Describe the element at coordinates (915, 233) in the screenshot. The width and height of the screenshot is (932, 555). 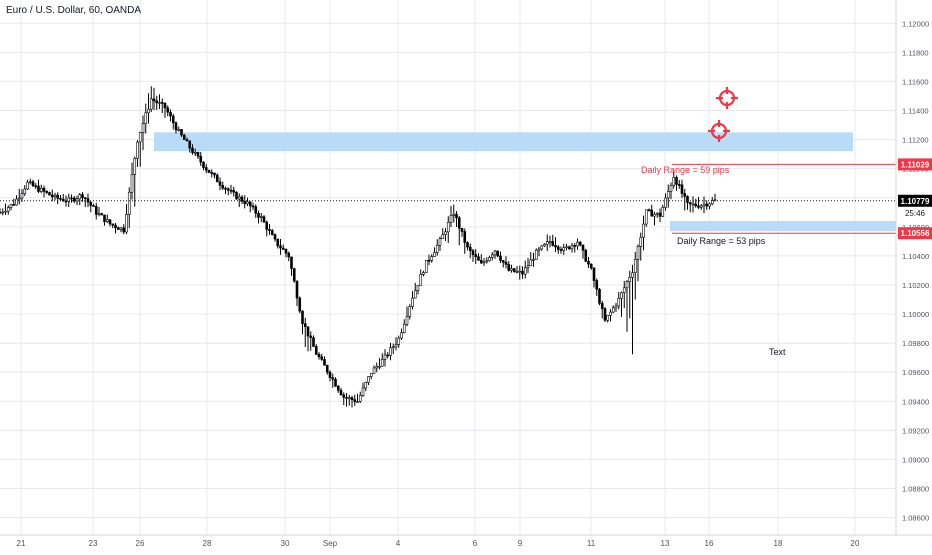
I see `lower-line-price-label: 1.10556` at that location.